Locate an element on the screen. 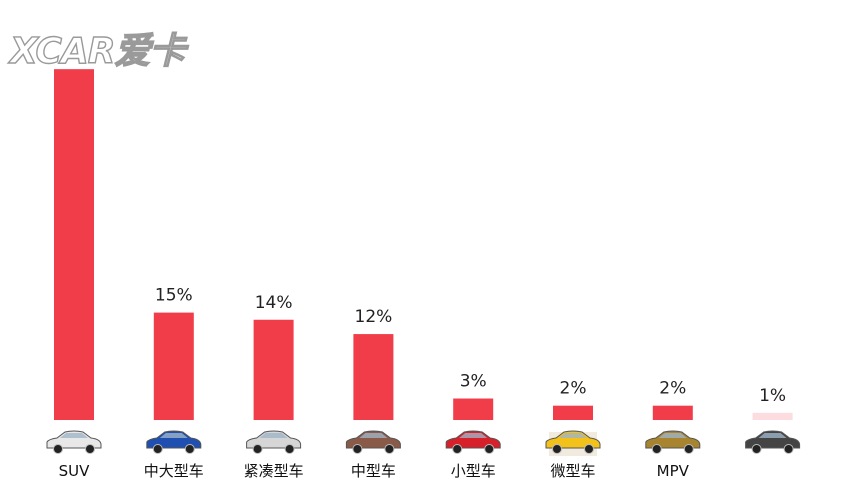  category-label: SUV is located at coordinates (75, 471).